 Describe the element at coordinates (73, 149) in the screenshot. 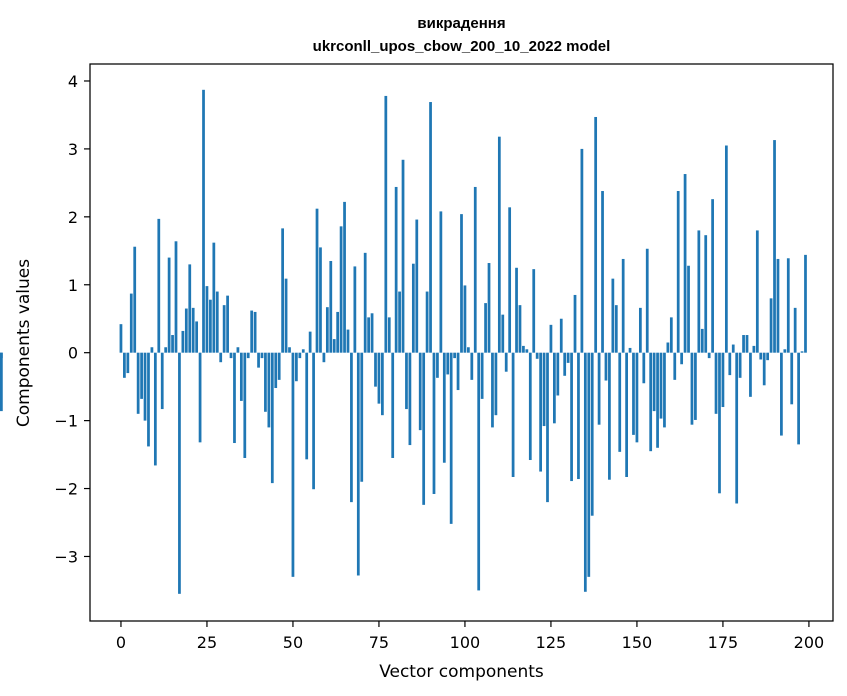

I see `y-tick-label: 3` at that location.